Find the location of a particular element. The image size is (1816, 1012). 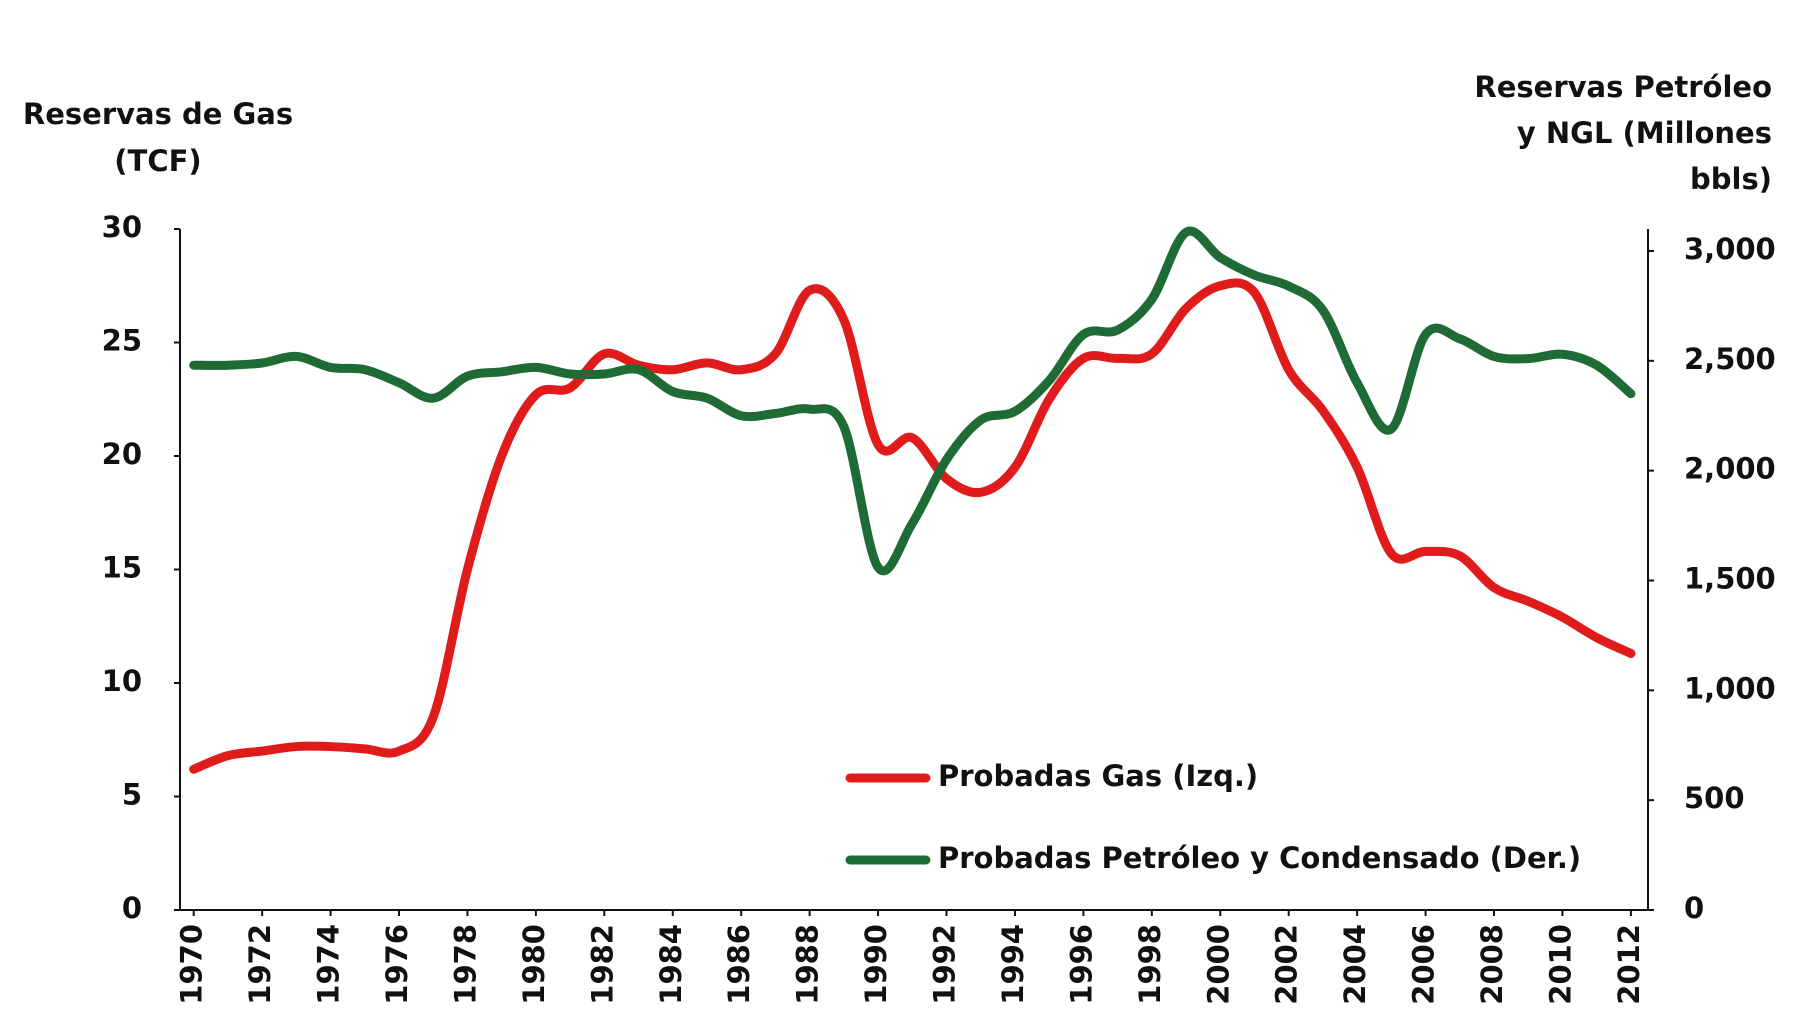

x-tick-label: 1996 is located at coordinates (1081, 964).